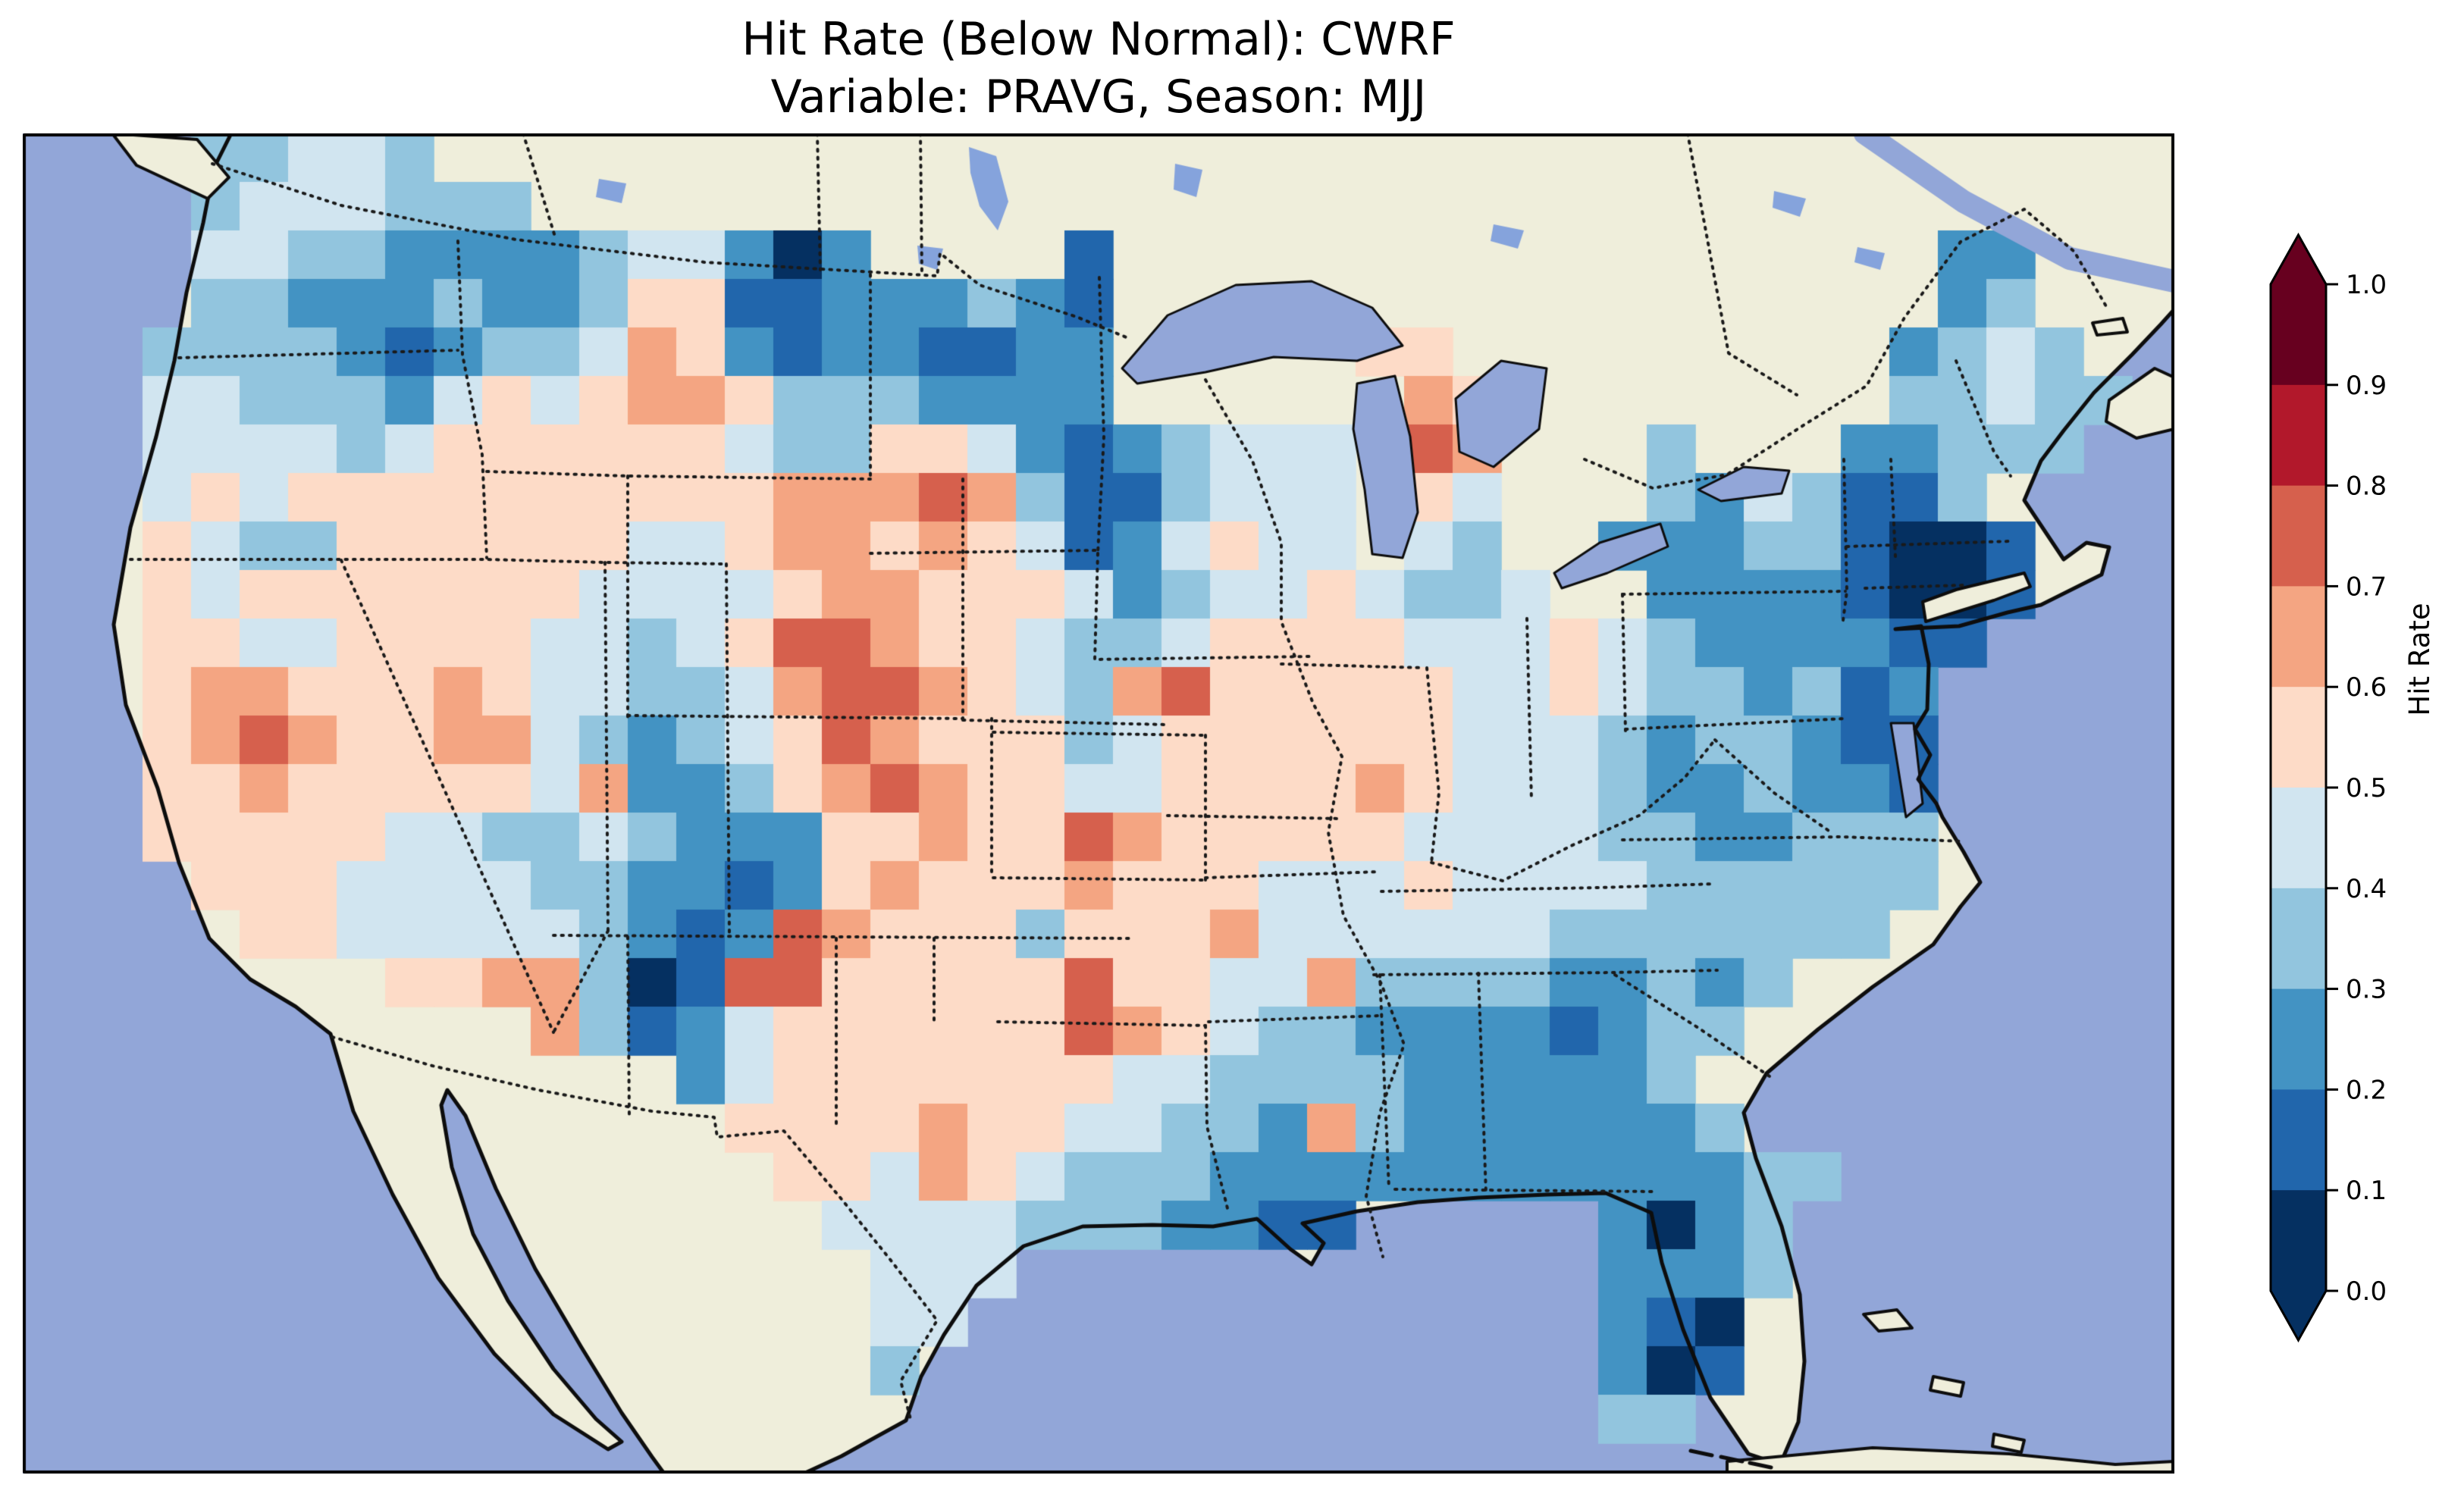 Image resolution: width=2464 pixels, height=1494 pixels. What do you see at coordinates (2367, 788) in the screenshot?
I see `colorbar-tick-label: 0.5` at bounding box center [2367, 788].